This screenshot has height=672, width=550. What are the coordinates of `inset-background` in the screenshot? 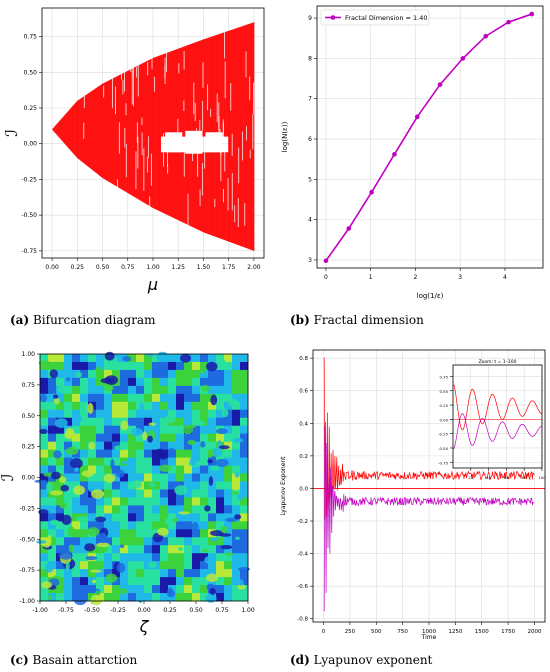 It's located at (497, 416).